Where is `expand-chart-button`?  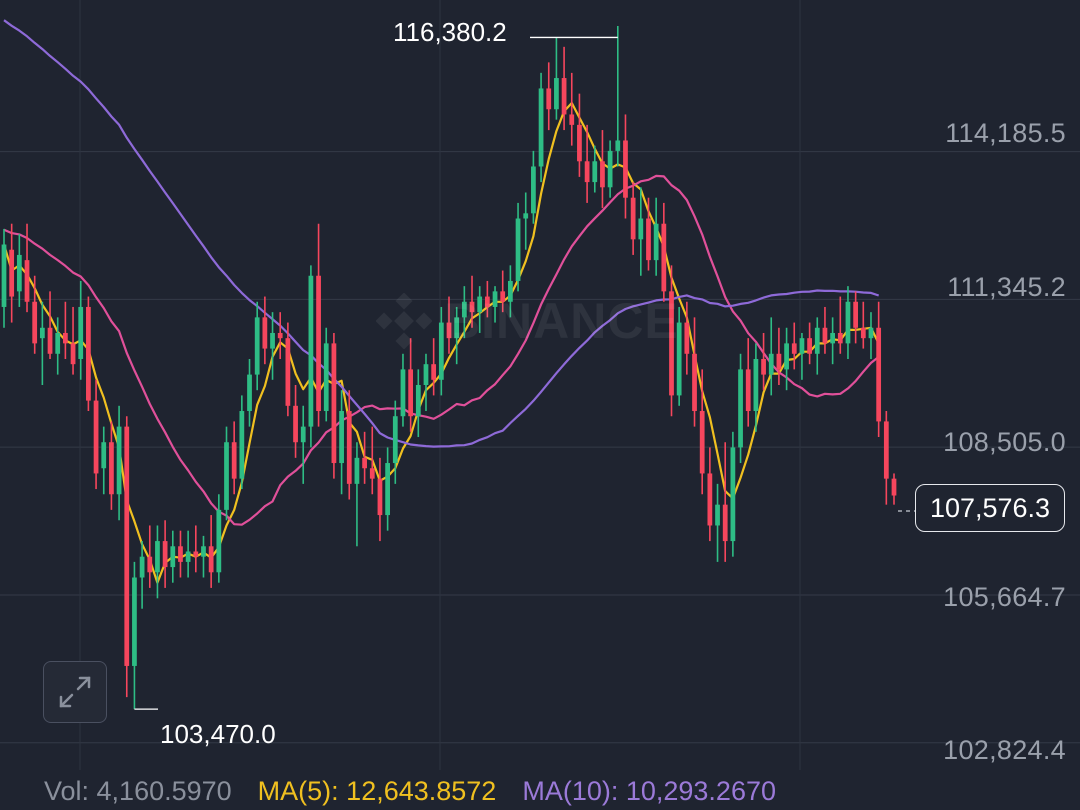 expand-chart-button is located at coordinates (75, 692).